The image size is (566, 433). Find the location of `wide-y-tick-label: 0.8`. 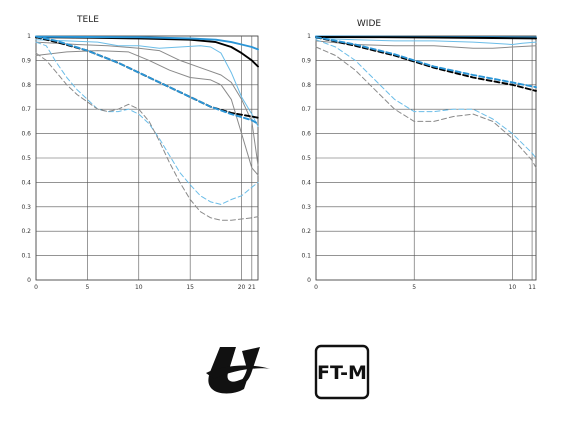

wide-y-tick-label: 0.8 is located at coordinates (306, 85).